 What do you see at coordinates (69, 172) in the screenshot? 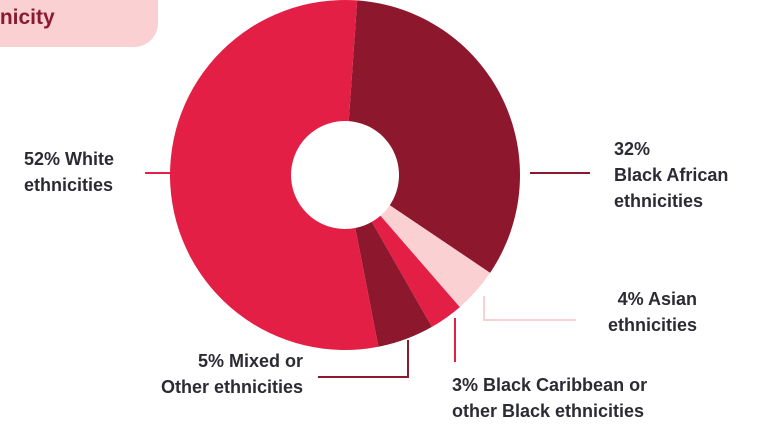
I see `slice-label-white: 52% White ethnicities` at bounding box center [69, 172].